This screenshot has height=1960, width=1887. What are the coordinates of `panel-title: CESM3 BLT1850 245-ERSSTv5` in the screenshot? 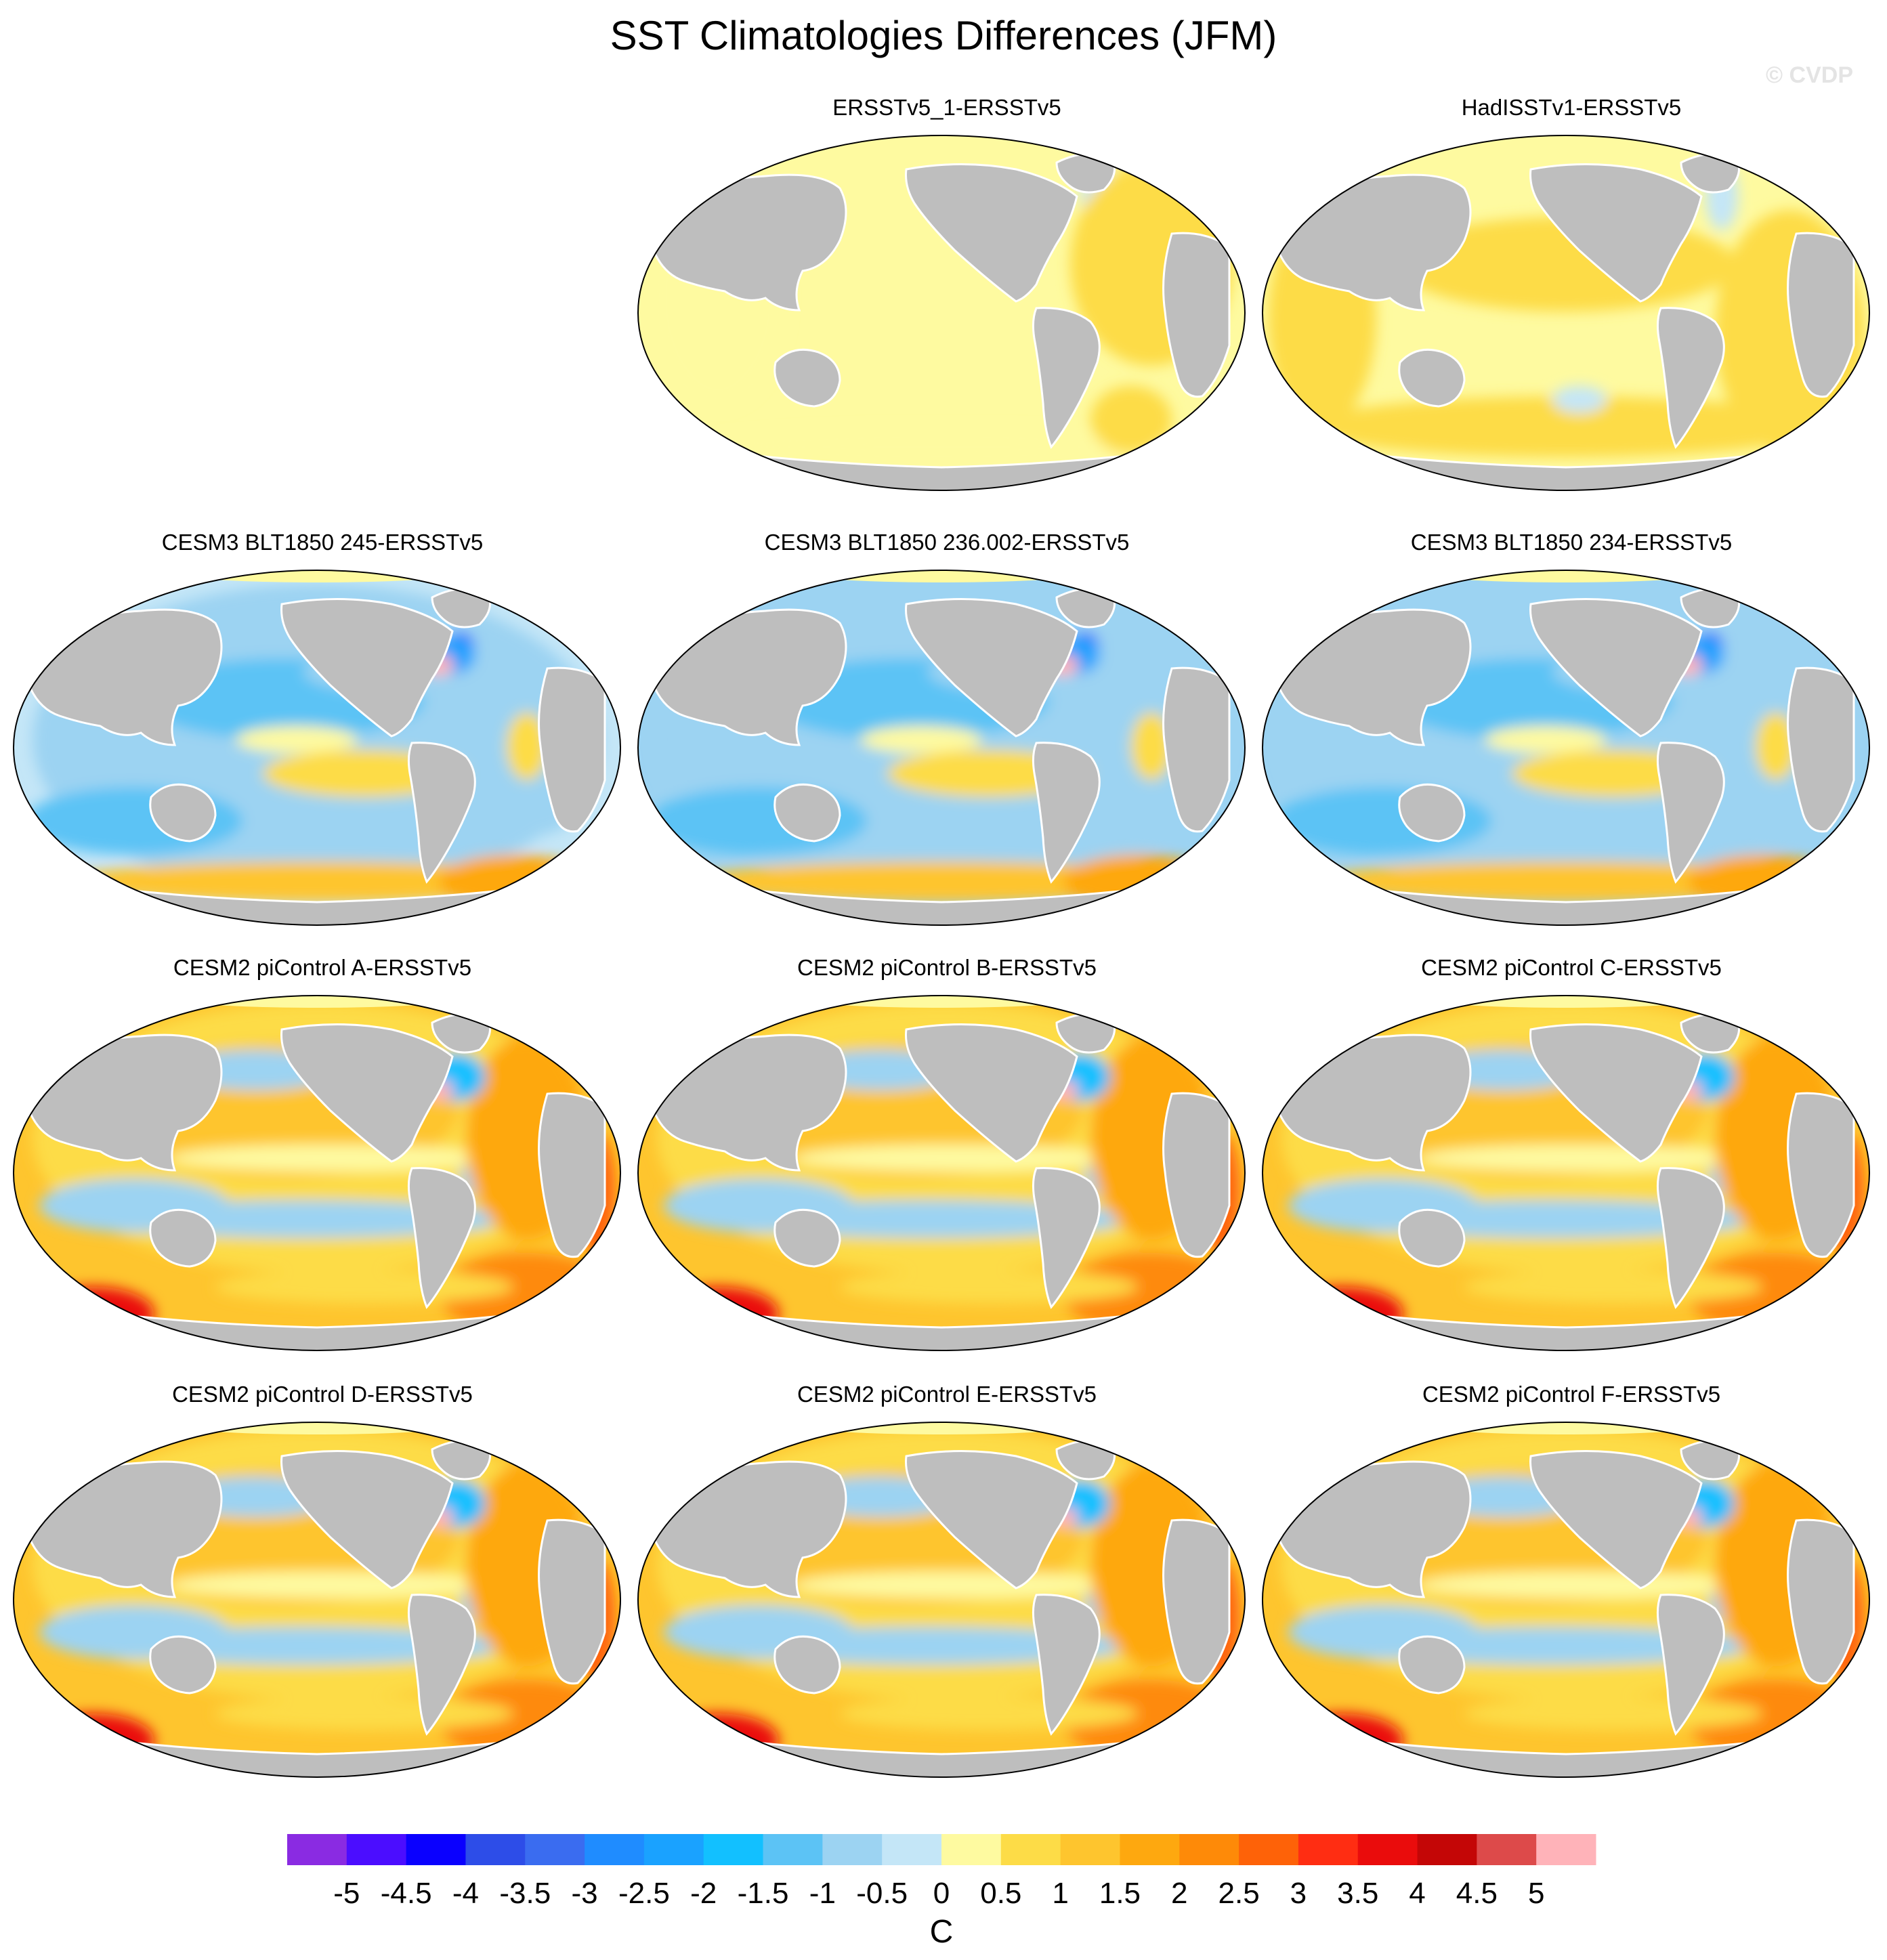 It's located at (323, 542).